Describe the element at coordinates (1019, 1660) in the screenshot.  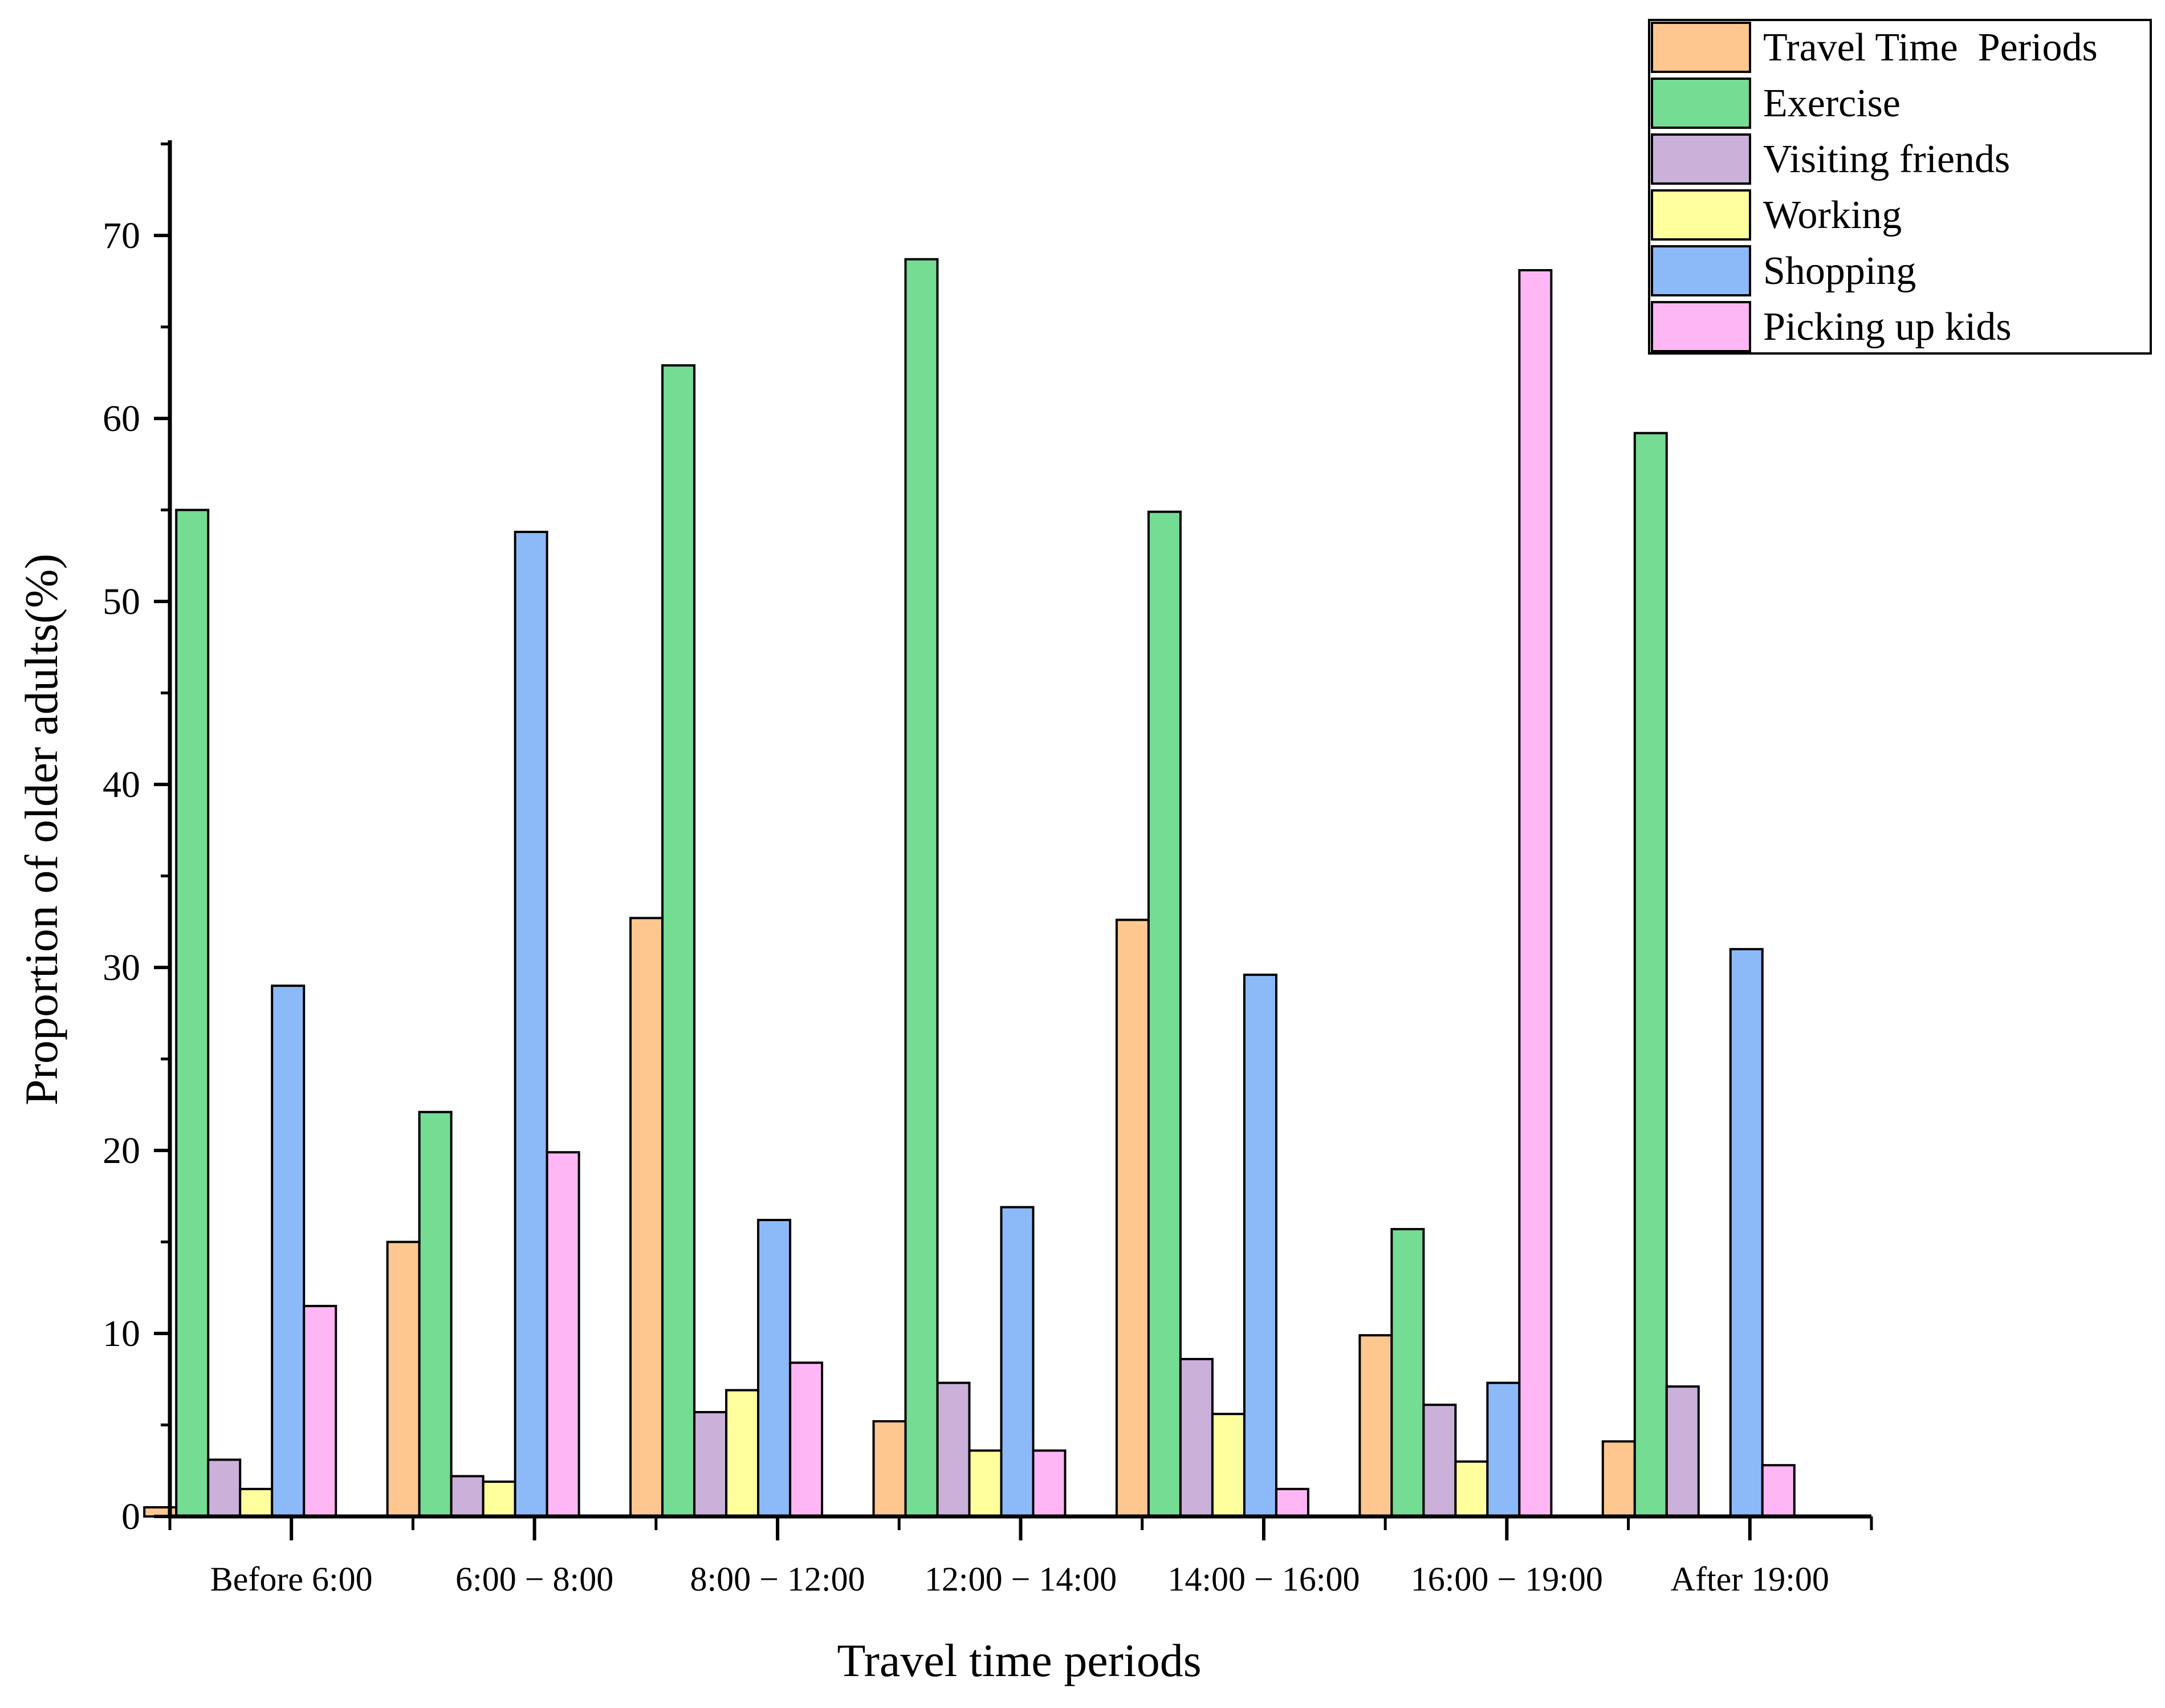
I see `x-axis-title: Travel time periods` at that location.